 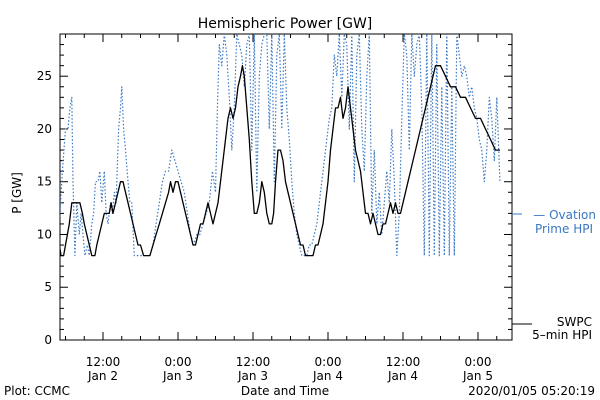 I want to click on legend-ovation-line2: Prime HPI, so click(x=564, y=229).